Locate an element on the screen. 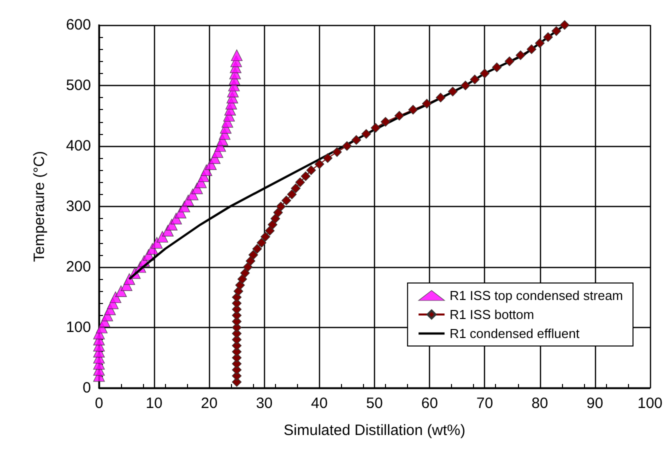  y-tick-label: 100 is located at coordinates (78, 327).